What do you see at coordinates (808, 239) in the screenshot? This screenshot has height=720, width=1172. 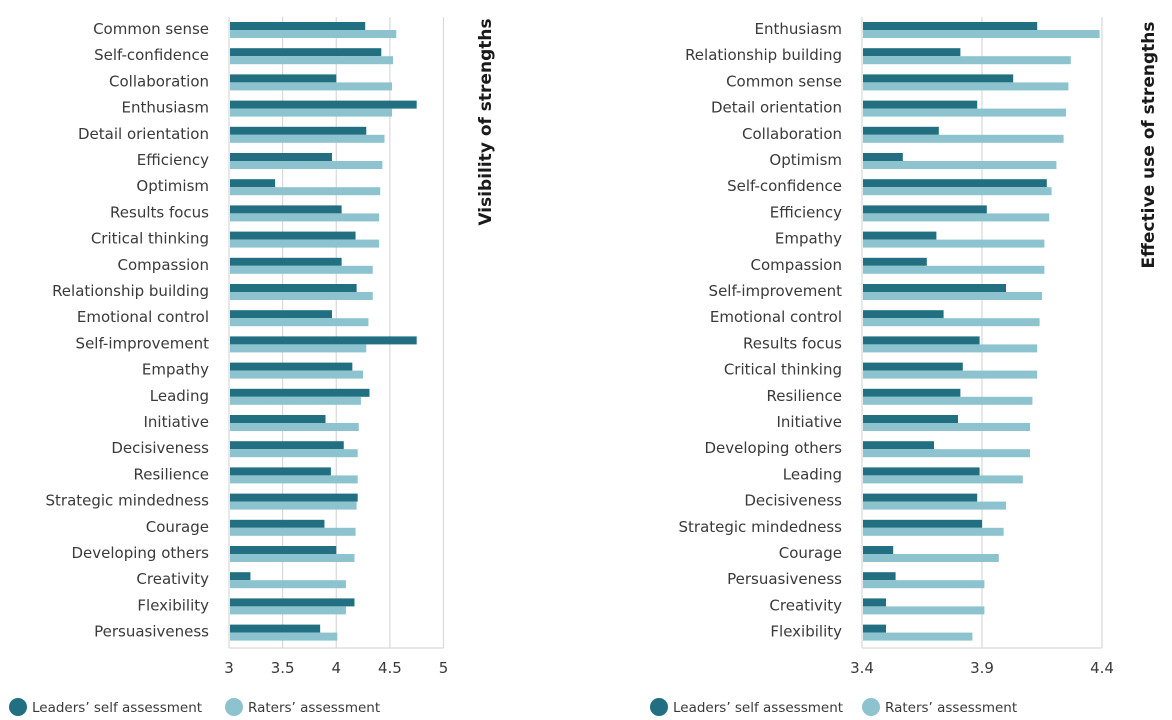 I see `category-label: Empathy` at bounding box center [808, 239].